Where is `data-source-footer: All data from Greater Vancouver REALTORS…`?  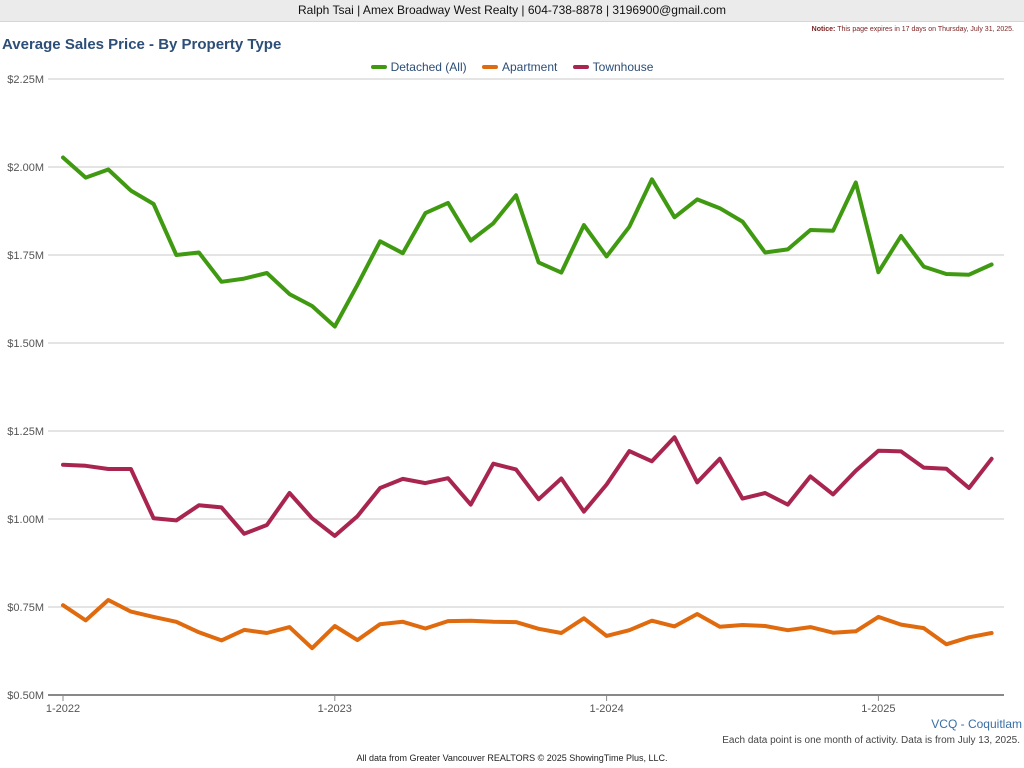
data-source-footer: All data from Greater Vancouver REALTORS… is located at coordinates (512, 758).